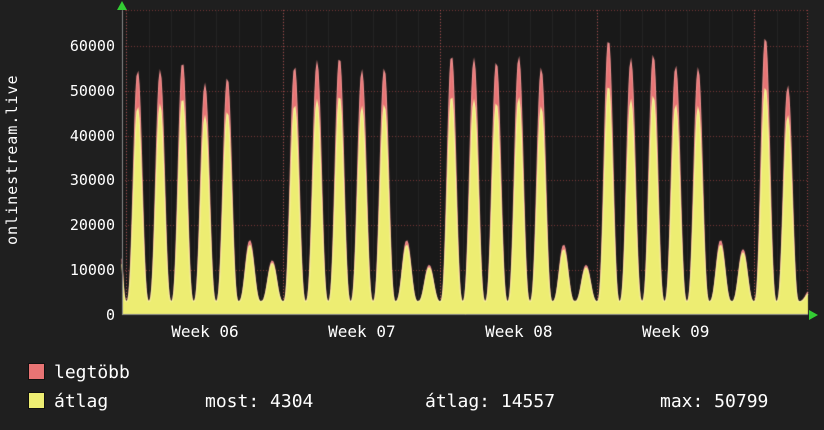  Describe the element at coordinates (92, 225) in the screenshot. I see `y-axis-tick-label: 20000` at that location.